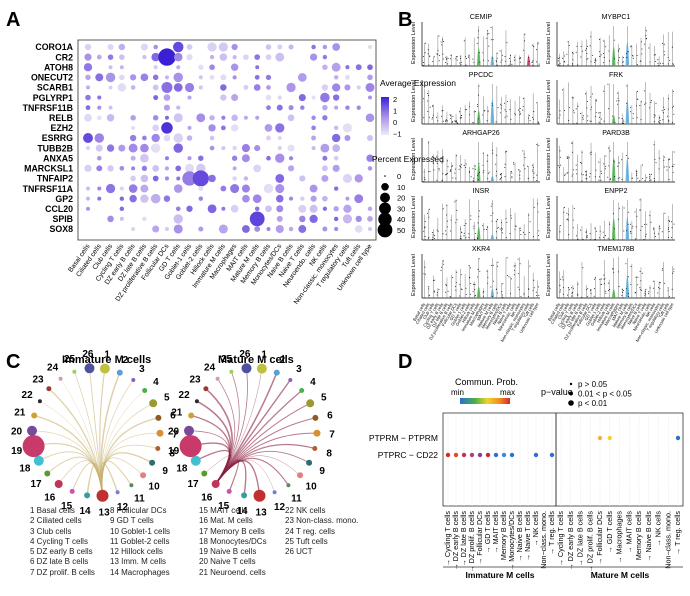  What do you see at coordinates (616, 17) in the screenshot?
I see `violin-gene-title: MYBPC1` at bounding box center [616, 17].